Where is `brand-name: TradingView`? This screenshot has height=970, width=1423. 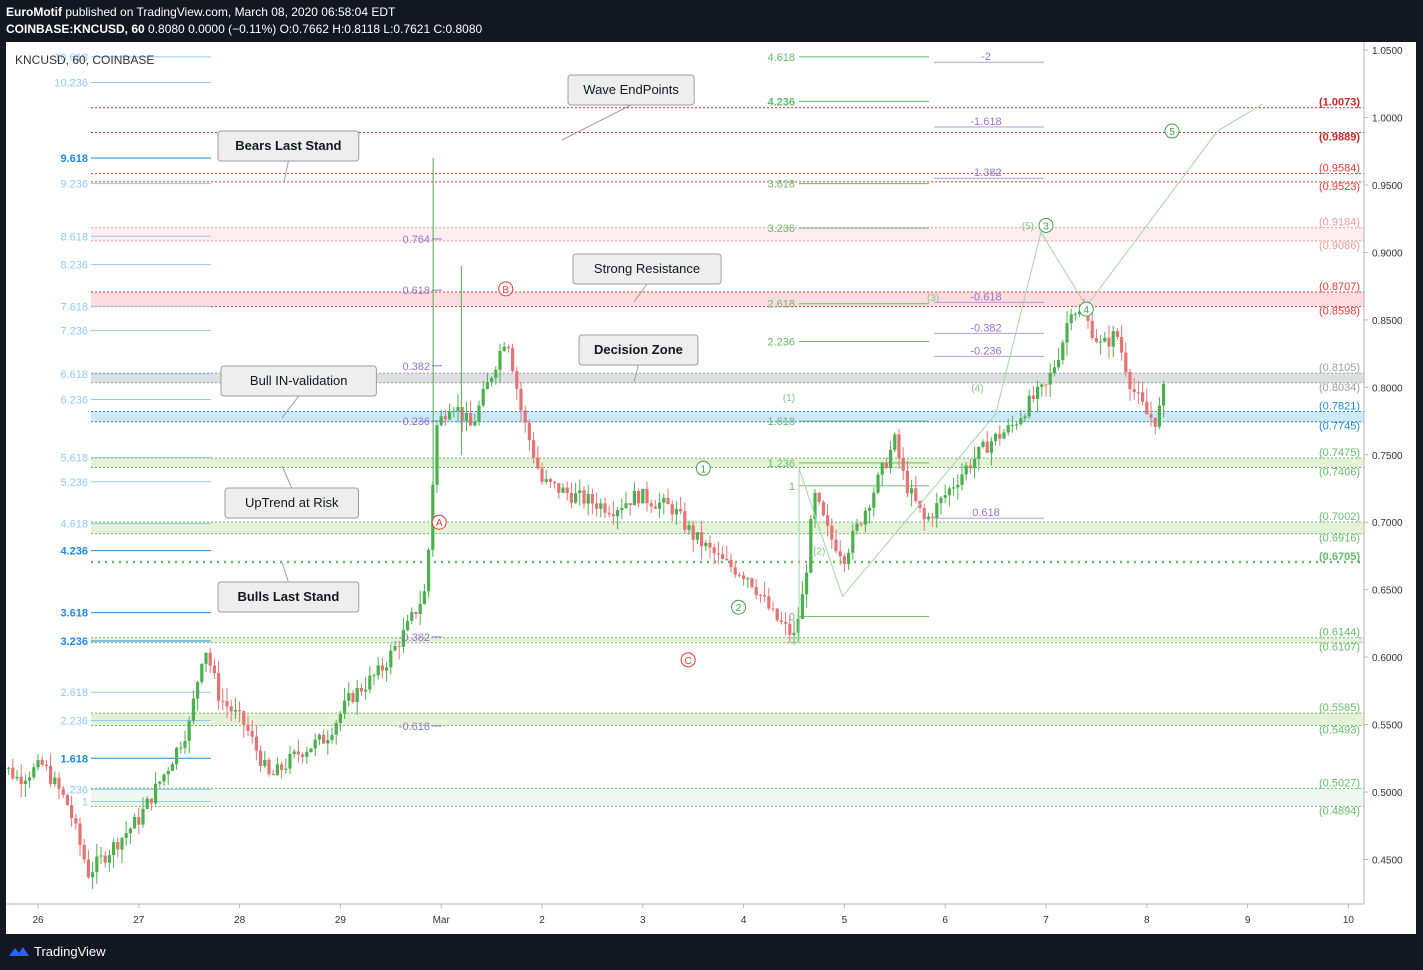 brand-name: TradingView is located at coordinates (70, 951).